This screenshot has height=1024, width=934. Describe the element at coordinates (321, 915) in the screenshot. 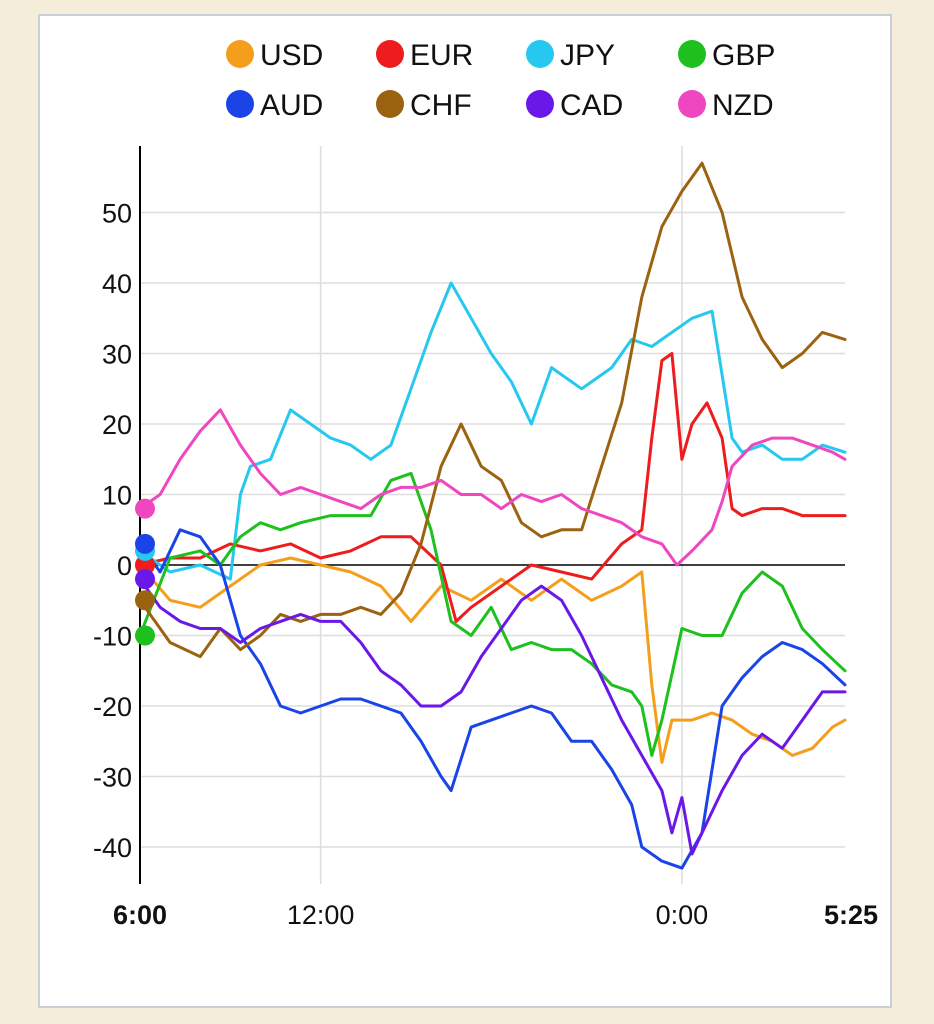

I see `x-tick-label: 12:00` at that location.